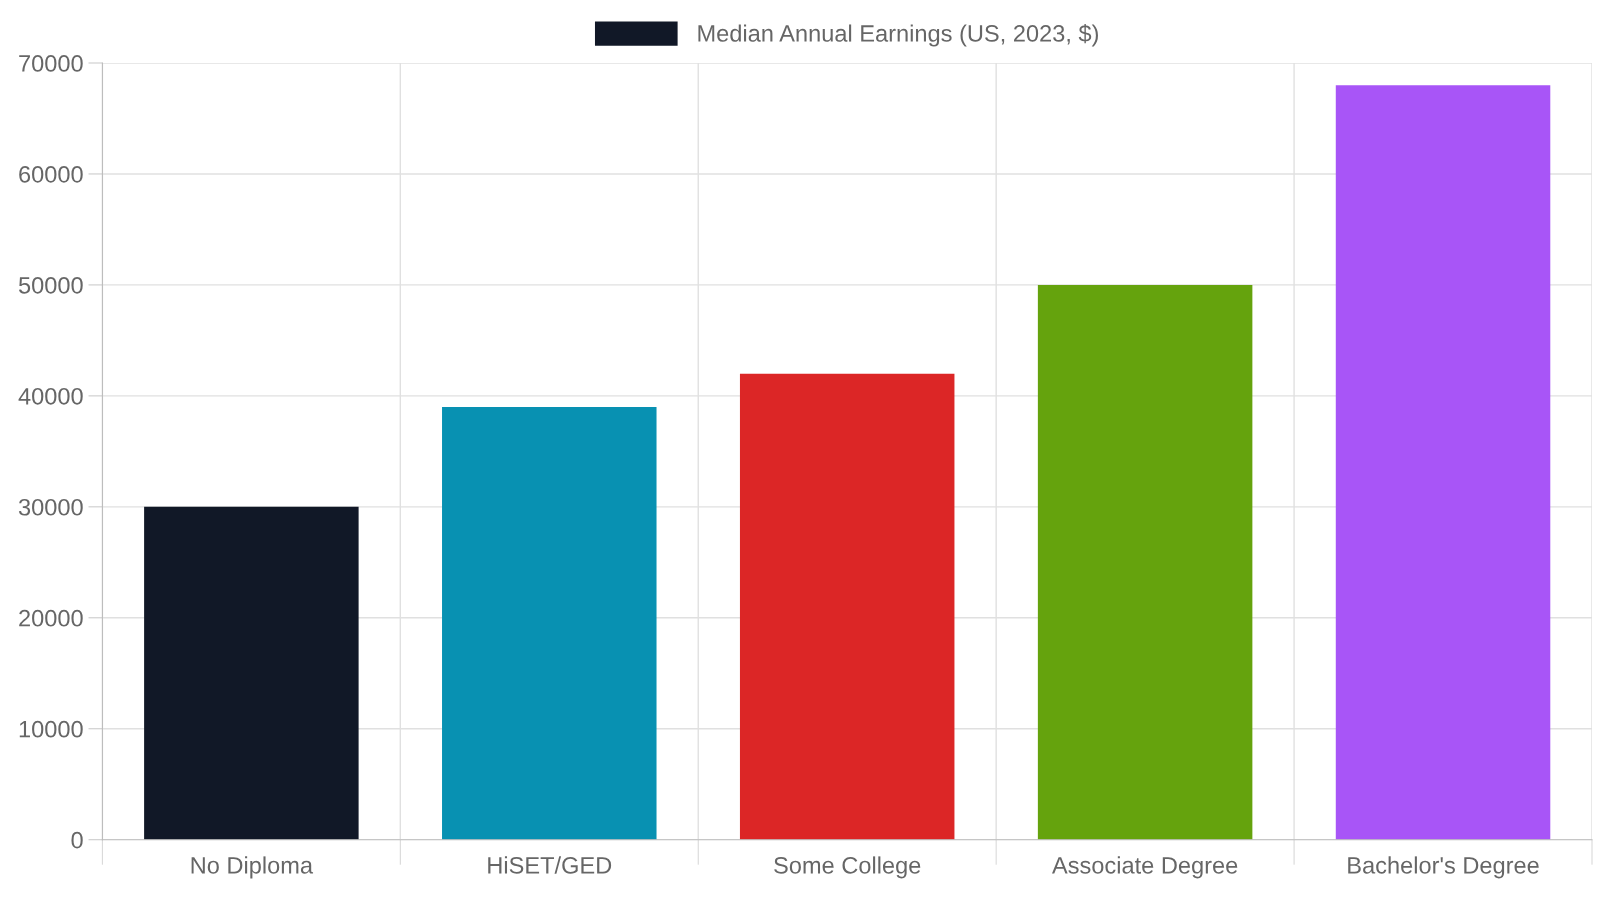  Describe the element at coordinates (1144, 867) in the screenshot. I see `x-tick-label: Associate Degree` at that location.